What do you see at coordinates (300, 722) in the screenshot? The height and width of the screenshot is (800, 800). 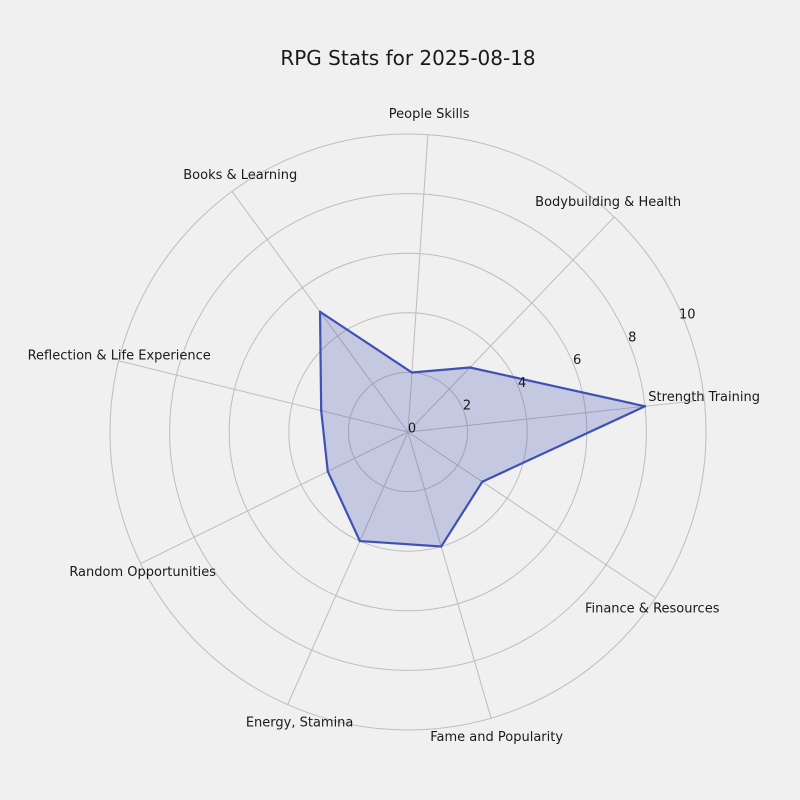 I see `category-label-6: Energy, Stamina` at bounding box center [300, 722].